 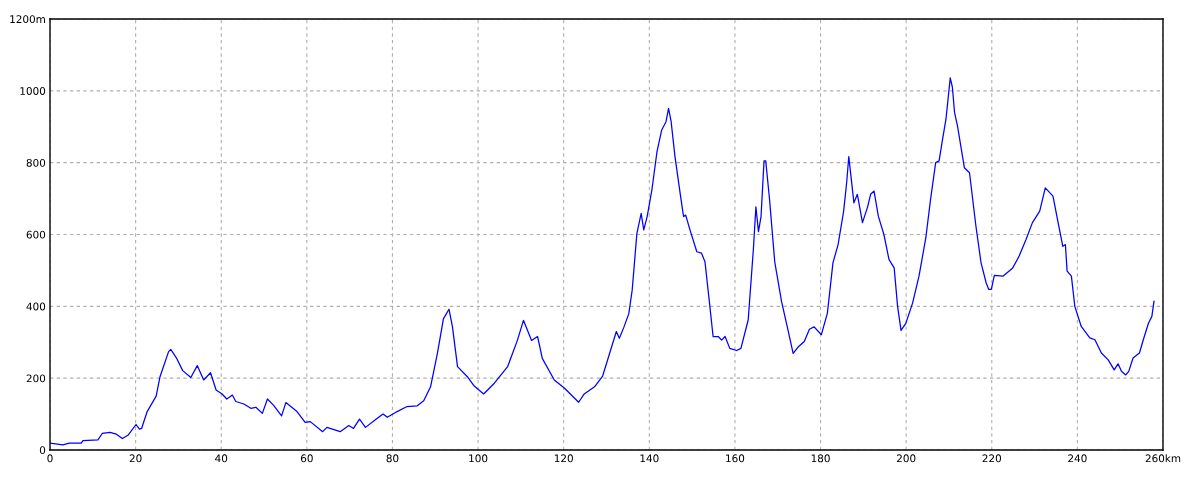 What do you see at coordinates (392, 458) in the screenshot?
I see `x-tick-label: 80` at bounding box center [392, 458].